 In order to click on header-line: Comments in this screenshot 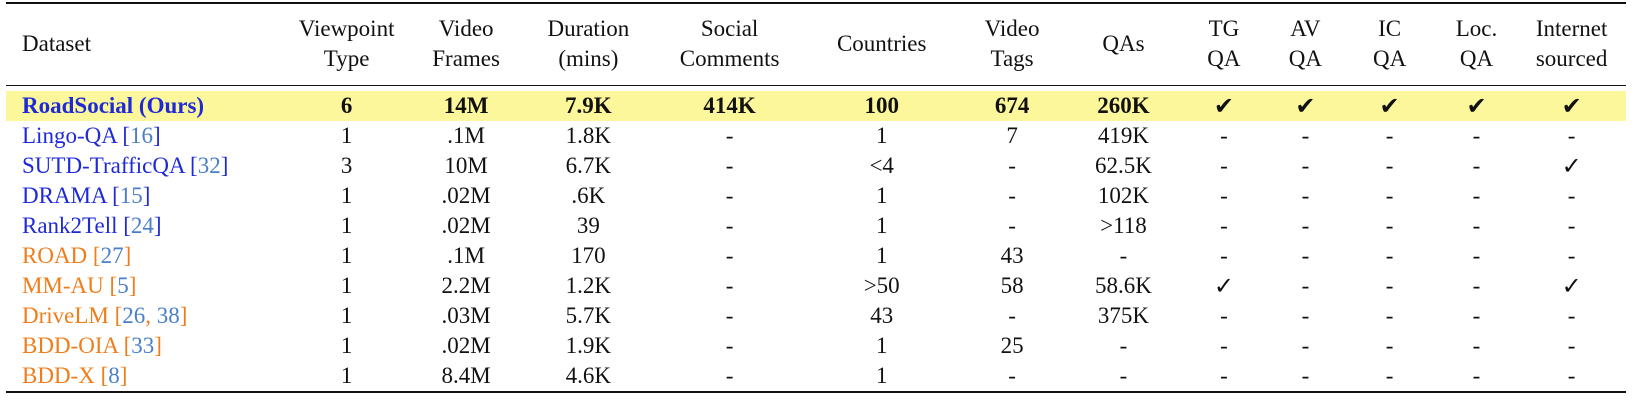, I will do `click(729, 59)`.